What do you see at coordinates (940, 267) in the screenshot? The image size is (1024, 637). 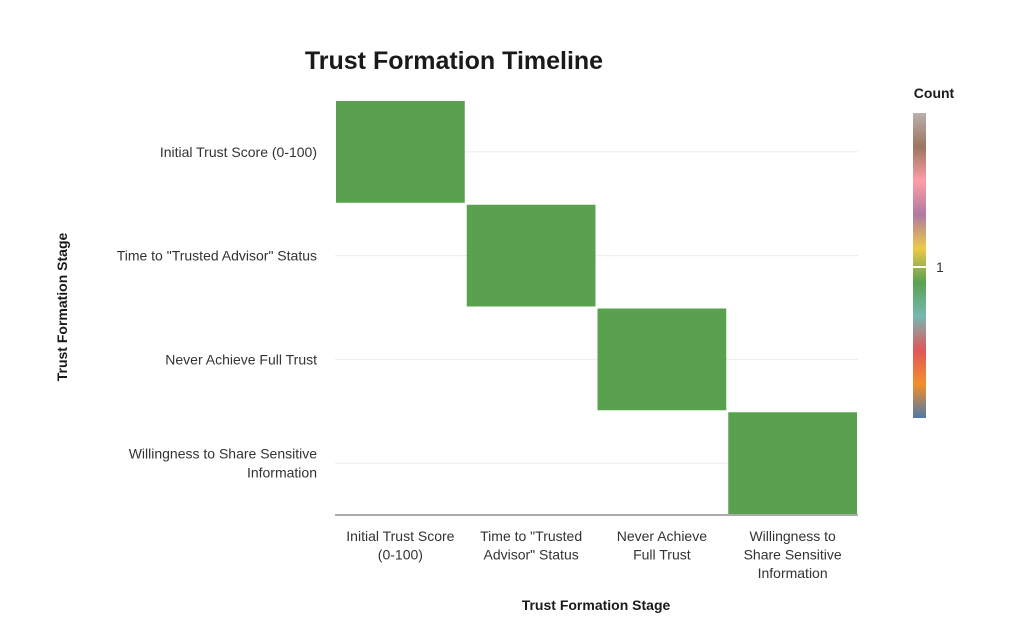 I see `legend-tick-label: 1` at bounding box center [940, 267].